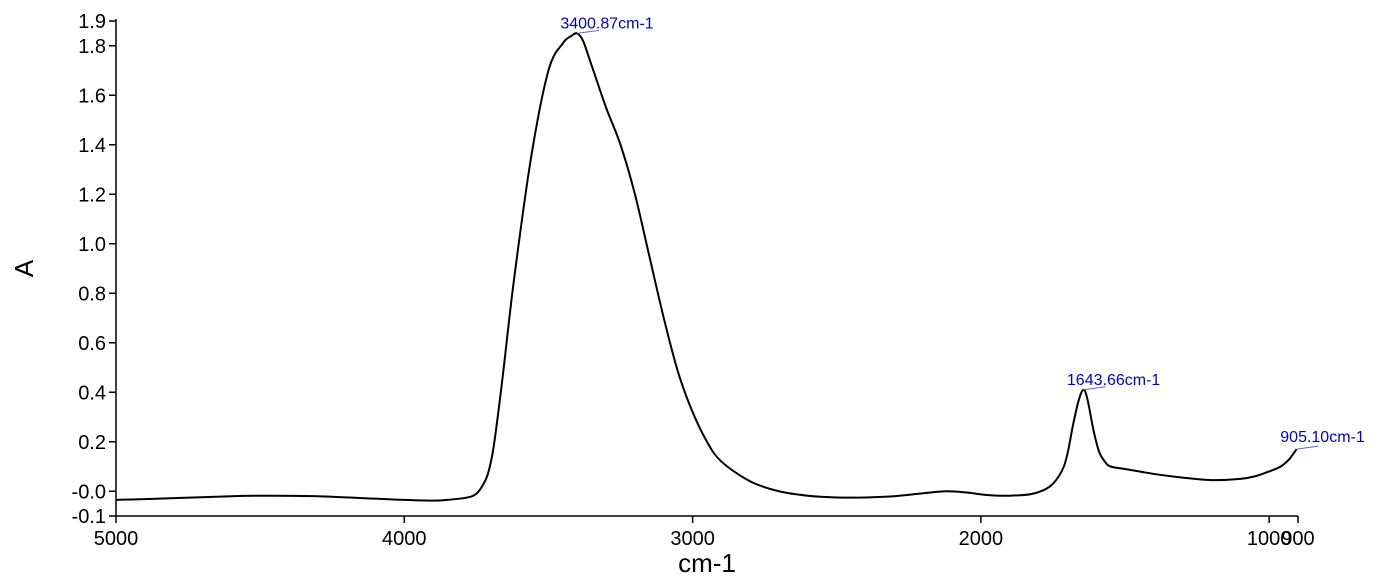  I want to click on y-axis-title: A, so click(24, 268).